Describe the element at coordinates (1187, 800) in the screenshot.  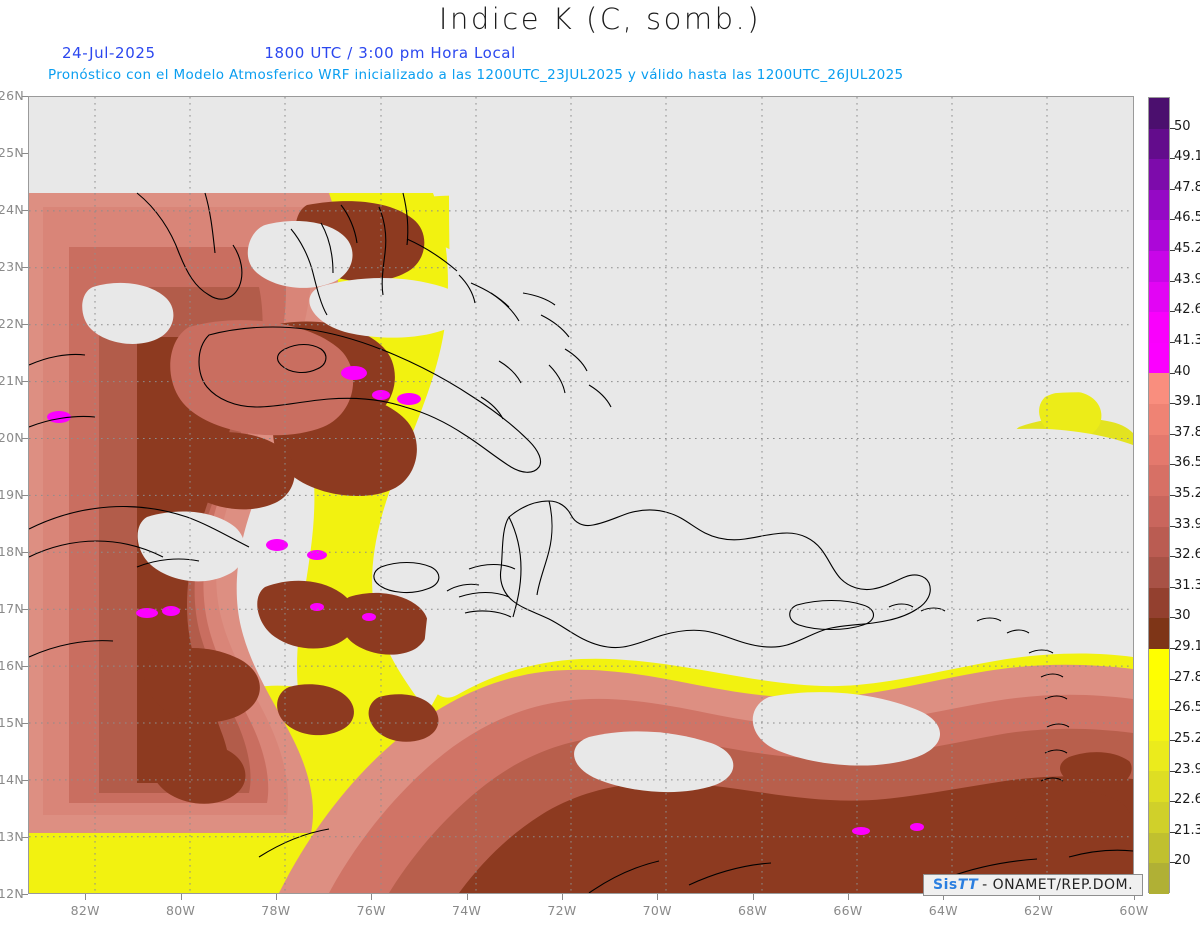
I see `colorbar-tick-label: 22.6` at that location.